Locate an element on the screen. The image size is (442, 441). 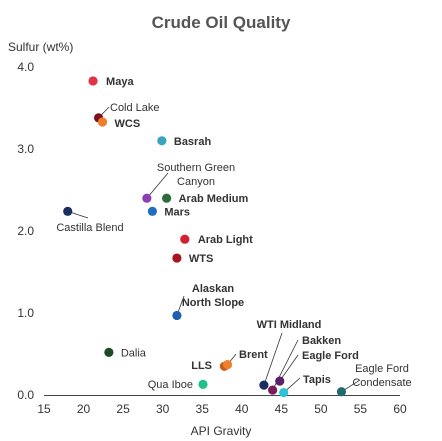
point-arab-medium is located at coordinates (167, 198).